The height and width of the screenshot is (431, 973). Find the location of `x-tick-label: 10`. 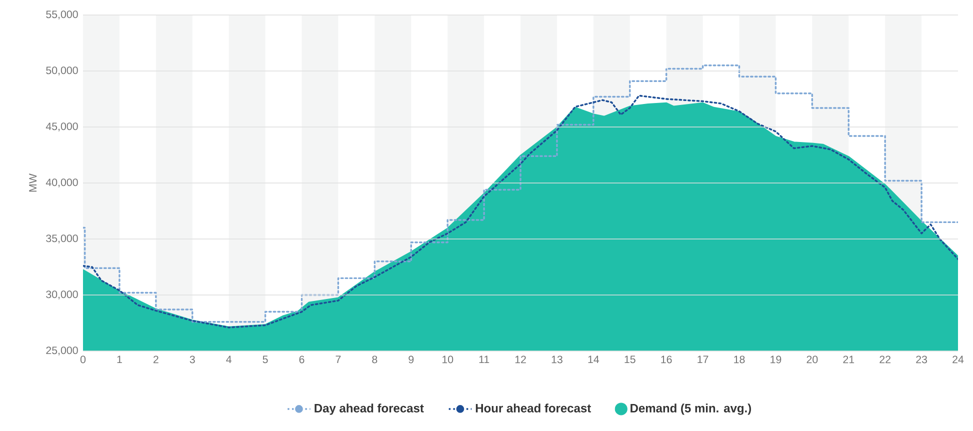

x-tick-label: 10 is located at coordinates (448, 360).